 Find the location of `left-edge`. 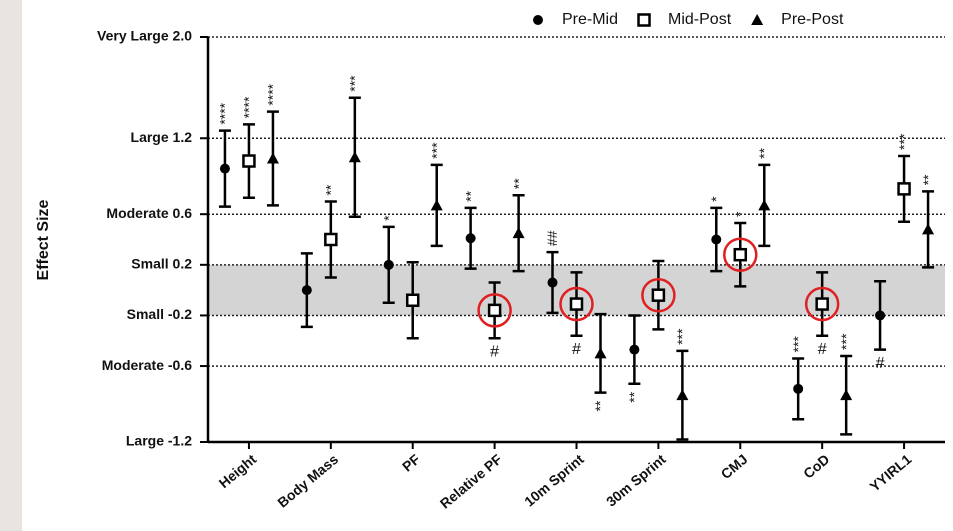

left-edge is located at coordinates (11, 265).